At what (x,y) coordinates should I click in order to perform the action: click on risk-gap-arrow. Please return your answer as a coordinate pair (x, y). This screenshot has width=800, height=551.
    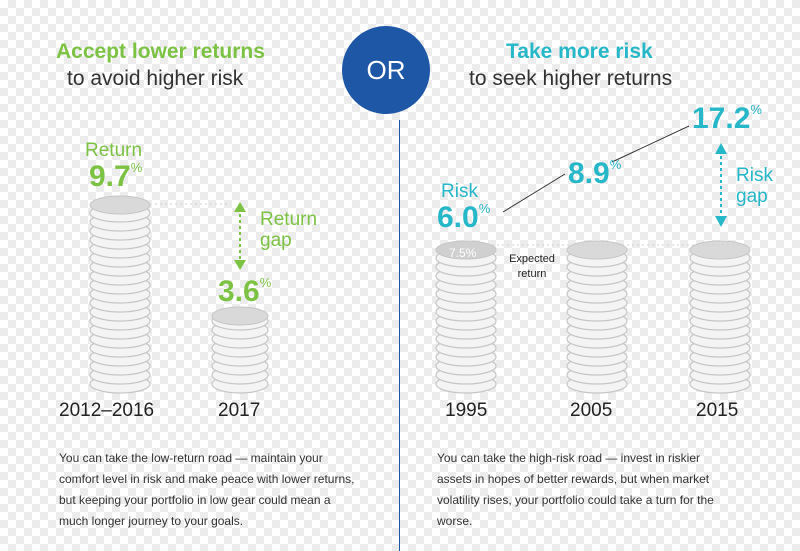
    Looking at the image, I should click on (721, 185).